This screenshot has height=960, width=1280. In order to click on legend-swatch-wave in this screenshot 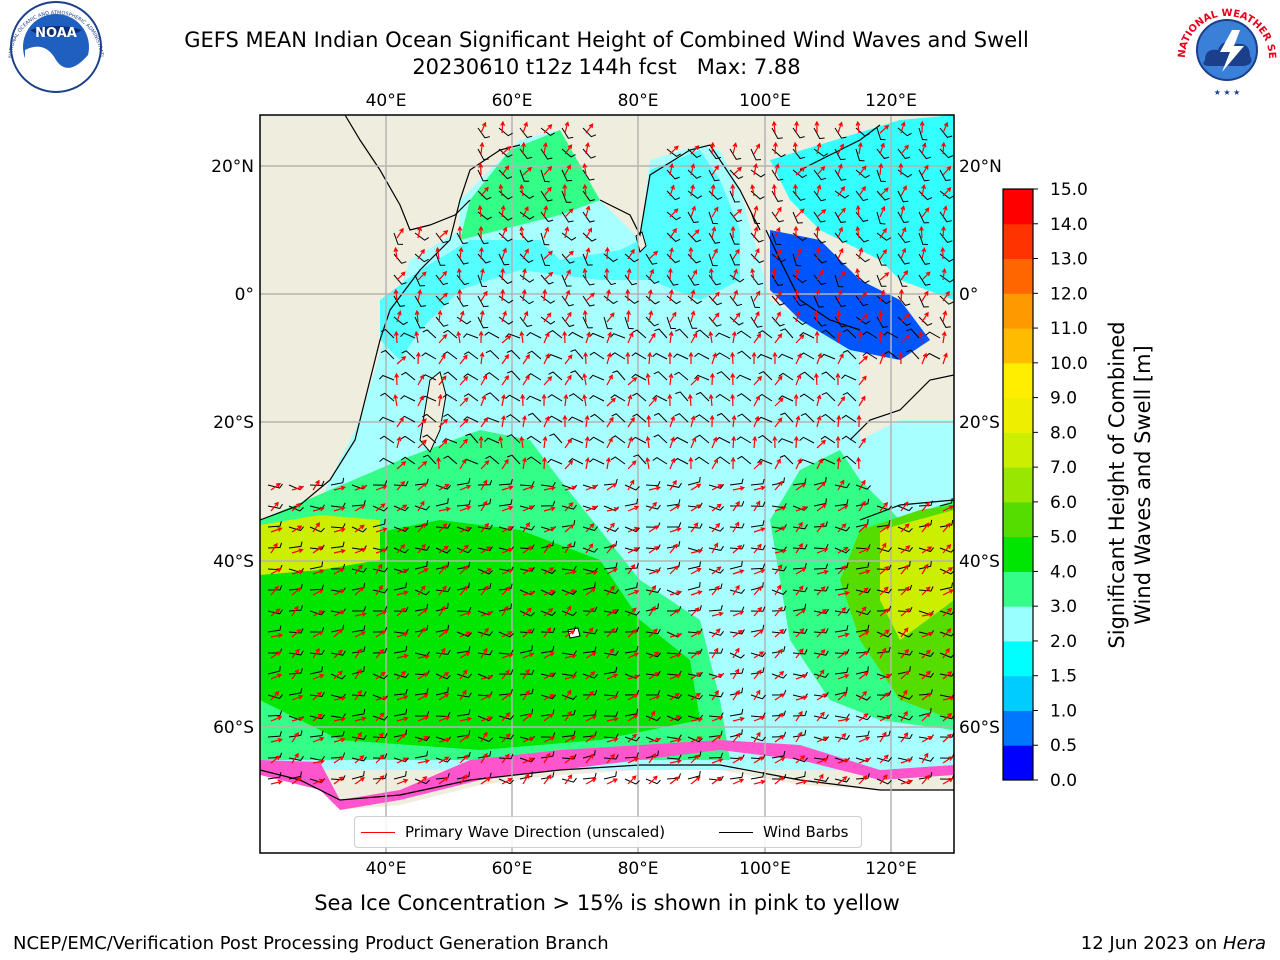, I will do `click(378, 832)`.